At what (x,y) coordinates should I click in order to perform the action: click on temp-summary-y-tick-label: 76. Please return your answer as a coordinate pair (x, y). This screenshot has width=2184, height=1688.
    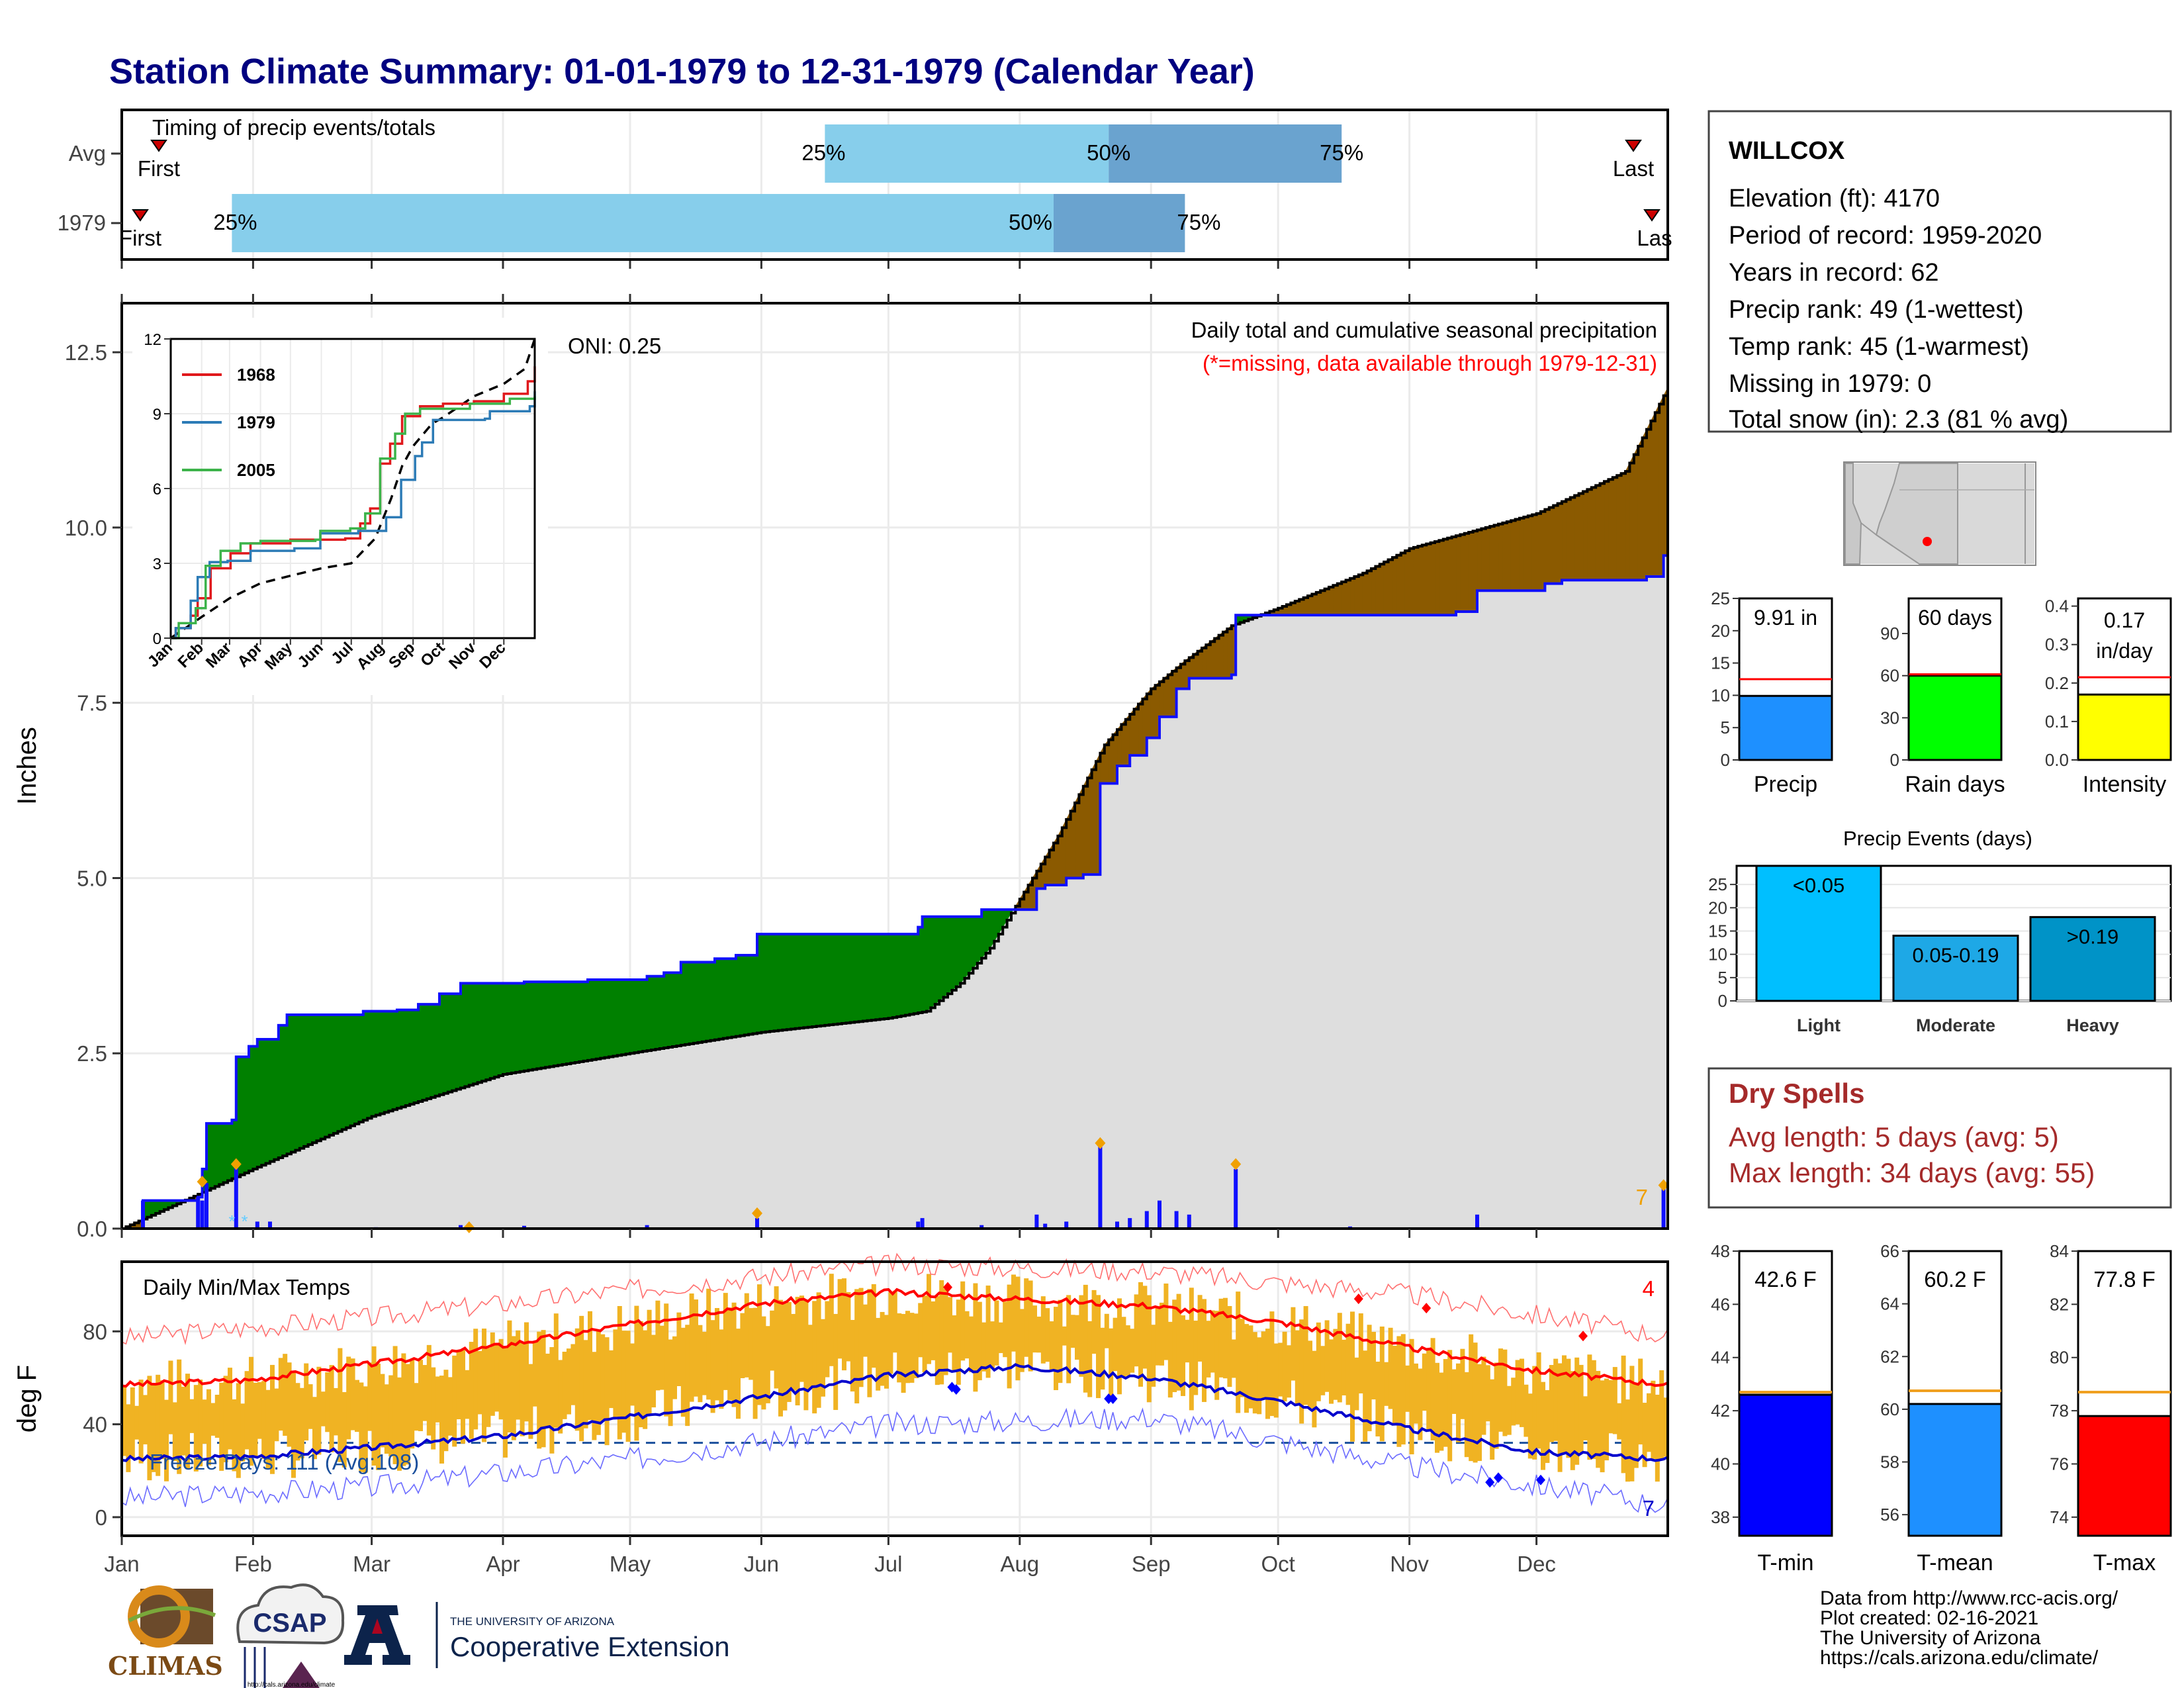
    Looking at the image, I should click on (2059, 1464).